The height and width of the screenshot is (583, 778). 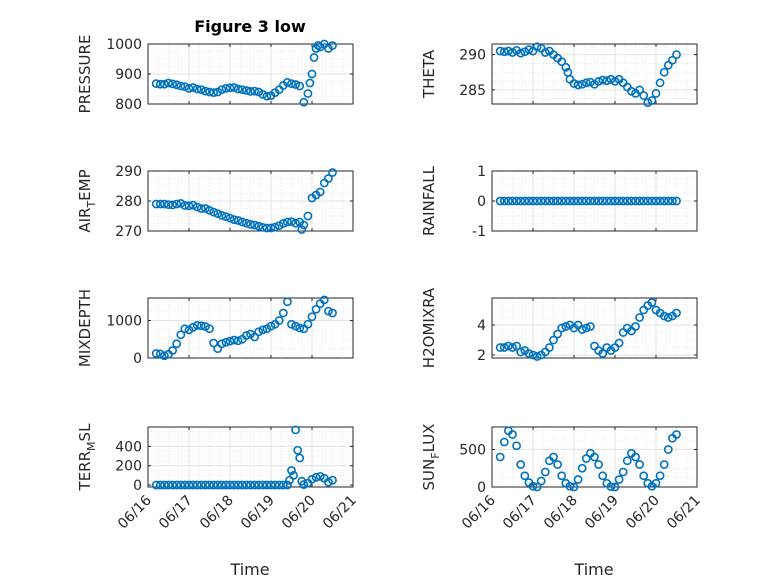 What do you see at coordinates (481, 488) in the screenshot?
I see `y-tick-label: 0` at bounding box center [481, 488].